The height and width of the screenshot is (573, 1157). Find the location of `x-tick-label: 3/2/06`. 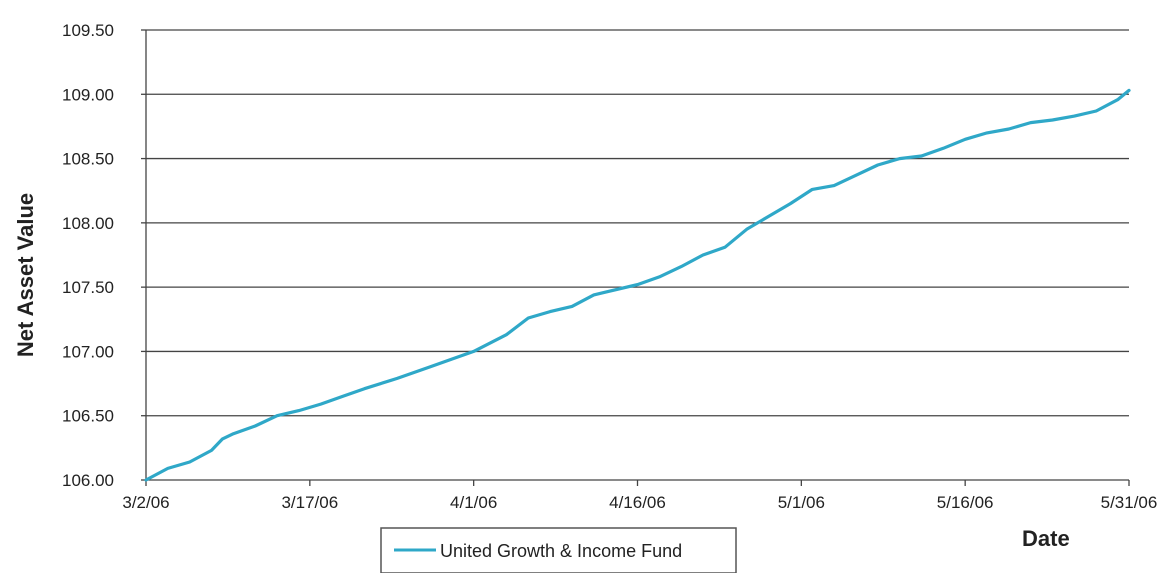

x-tick-label: 3/2/06 is located at coordinates (145, 502).